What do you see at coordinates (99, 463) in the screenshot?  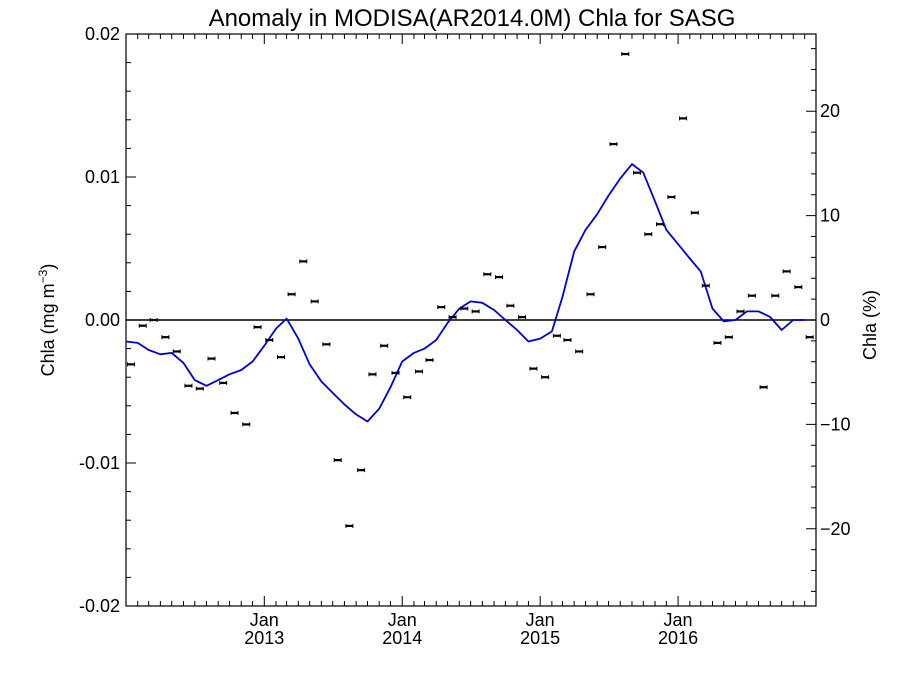 I see `left-tick-label: -0.01` at bounding box center [99, 463].